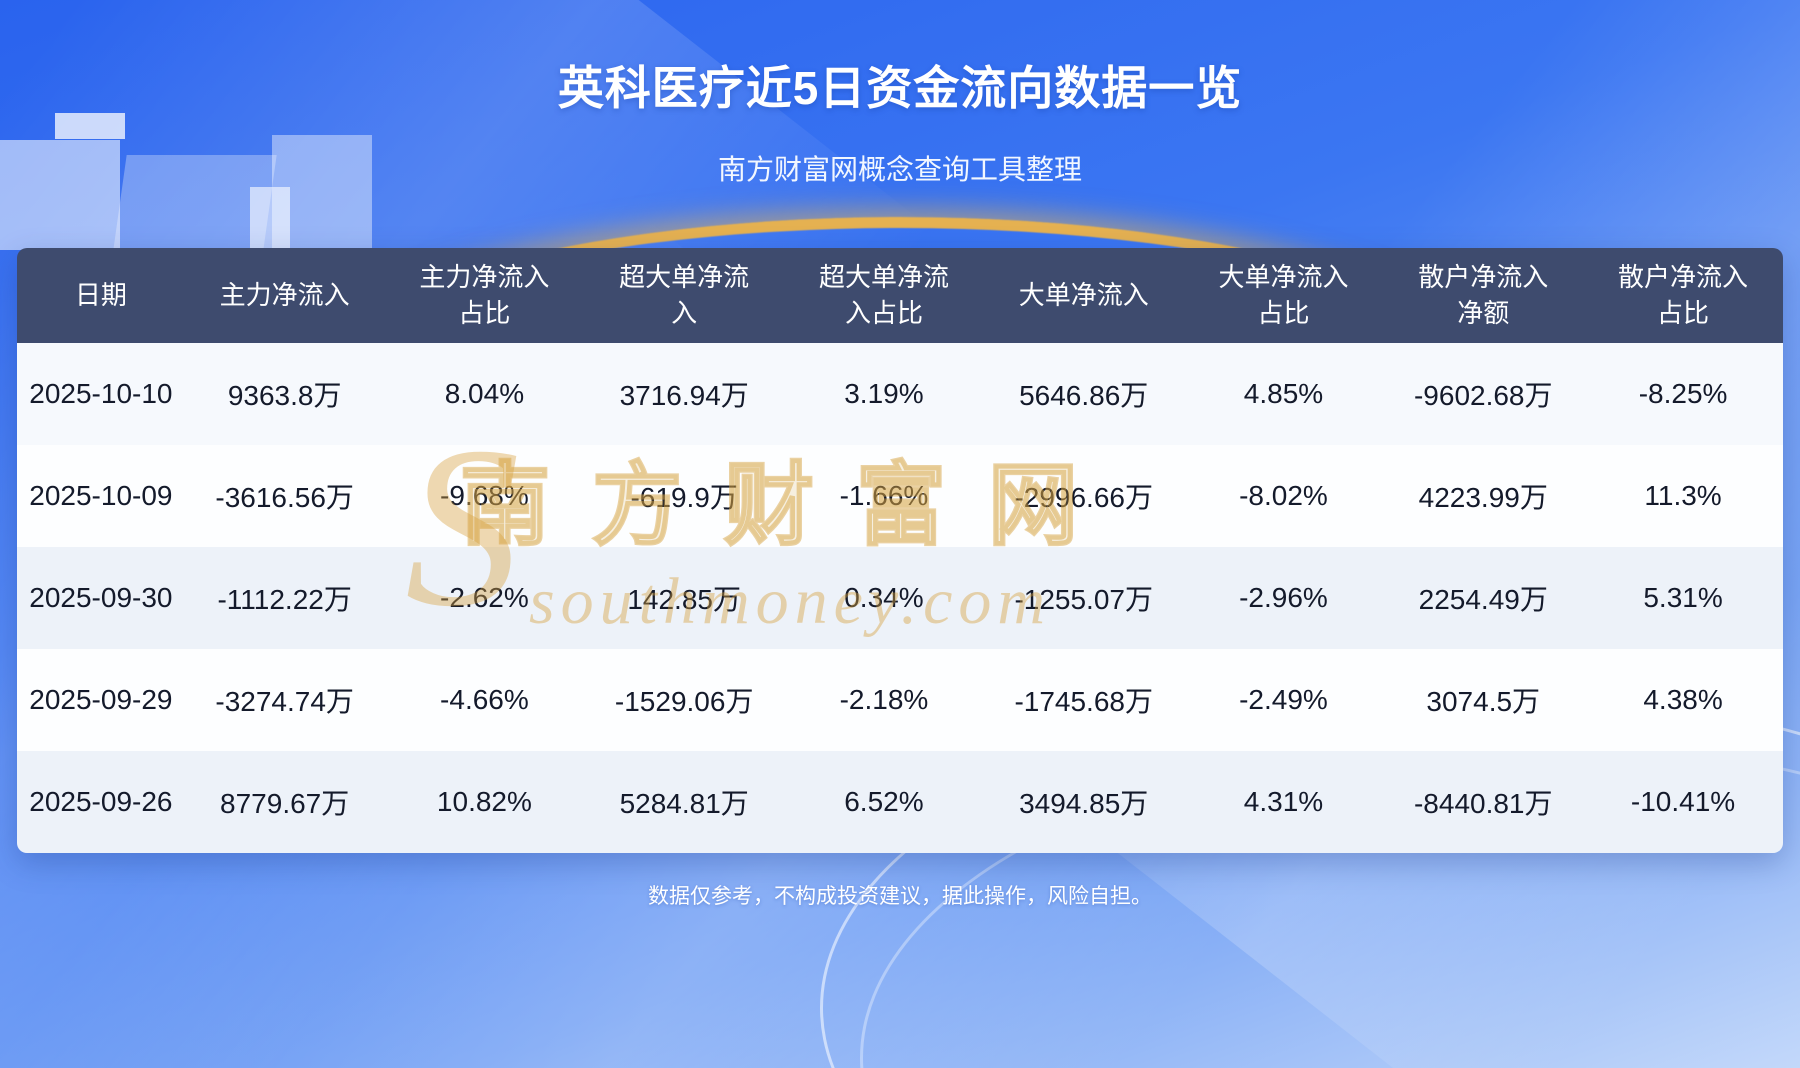 The width and height of the screenshot is (1800, 1068). I want to click on column-header-large-order-net-inflow: 大单净流入, so click(1083, 295).